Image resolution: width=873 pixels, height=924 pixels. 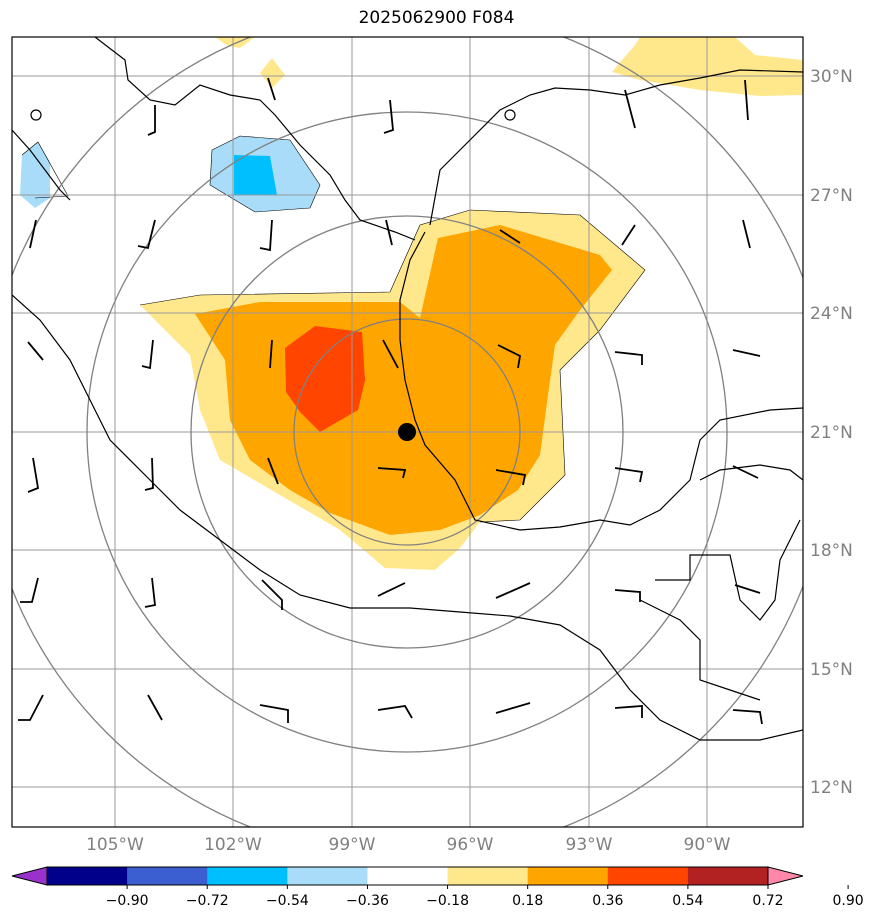 What do you see at coordinates (447, 901) in the screenshot?
I see `colorbar-tick-label: −0.18` at bounding box center [447, 901].